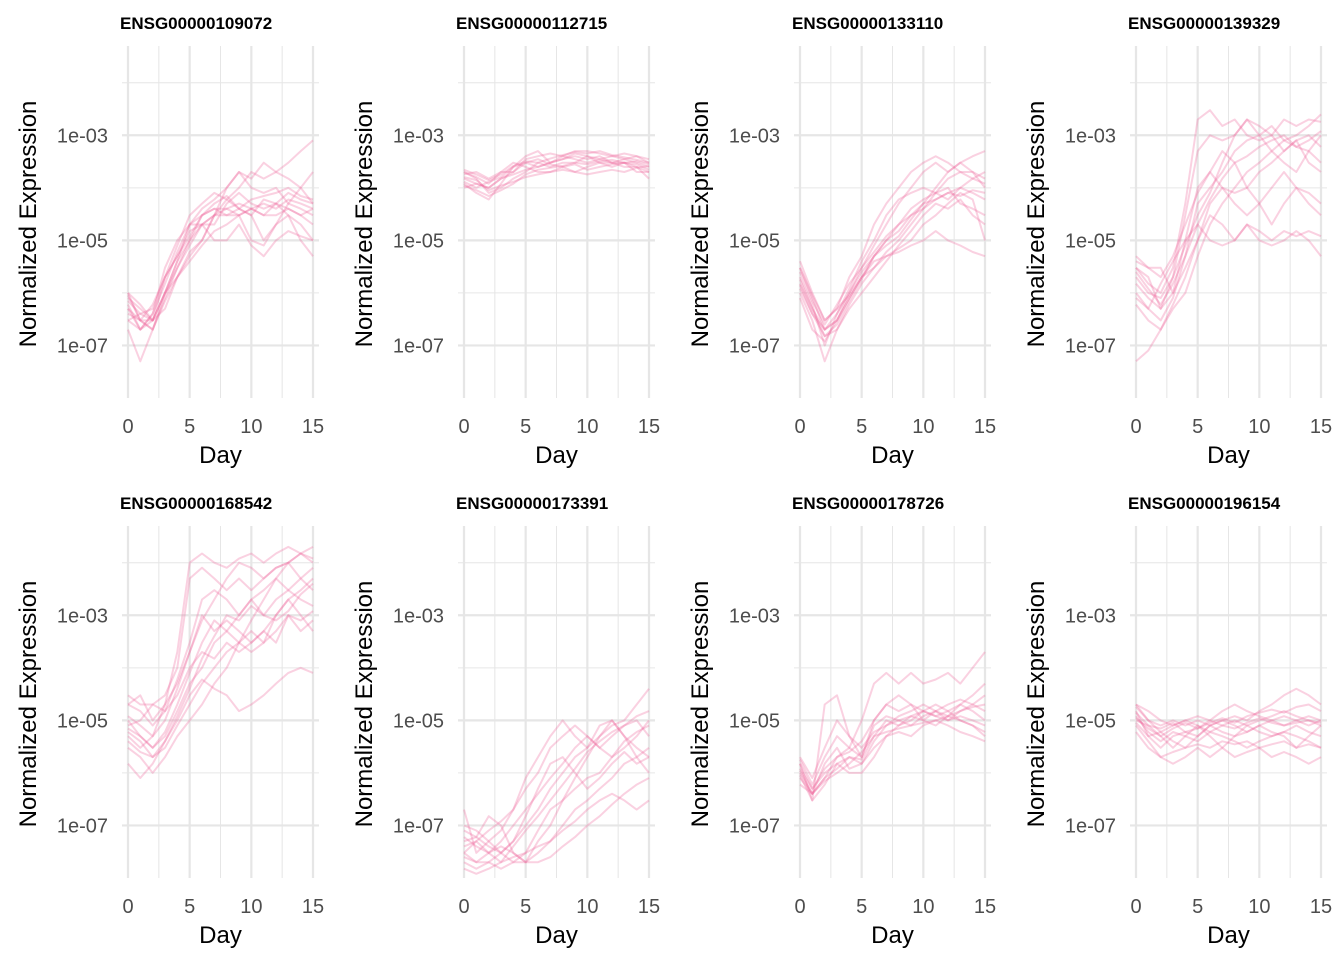 The width and height of the screenshot is (1344, 960). I want to click on panel-title: ENSG00000178726, so click(868, 503).